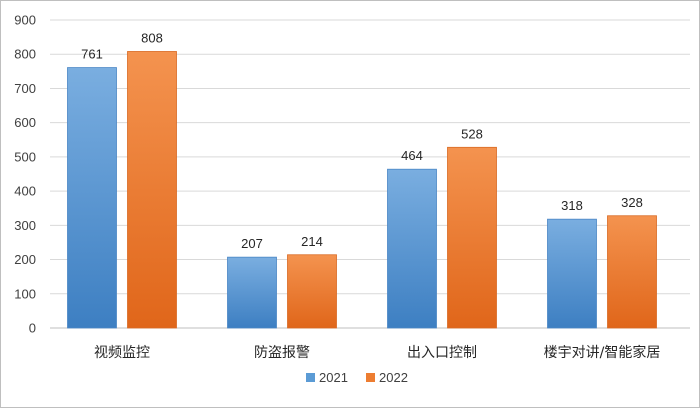 Image resolution: width=700 pixels, height=408 pixels. What do you see at coordinates (442, 353) in the screenshot?
I see `category-label: 出入口控制` at bounding box center [442, 353].